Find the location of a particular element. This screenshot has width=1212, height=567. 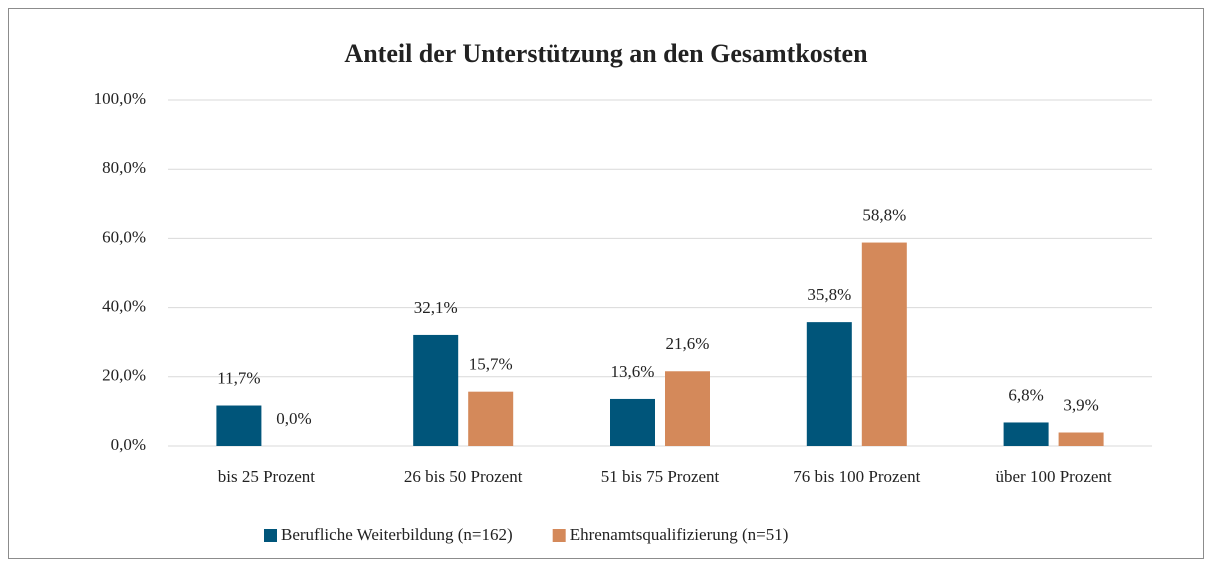

data-label: 15,7% is located at coordinates (491, 364).